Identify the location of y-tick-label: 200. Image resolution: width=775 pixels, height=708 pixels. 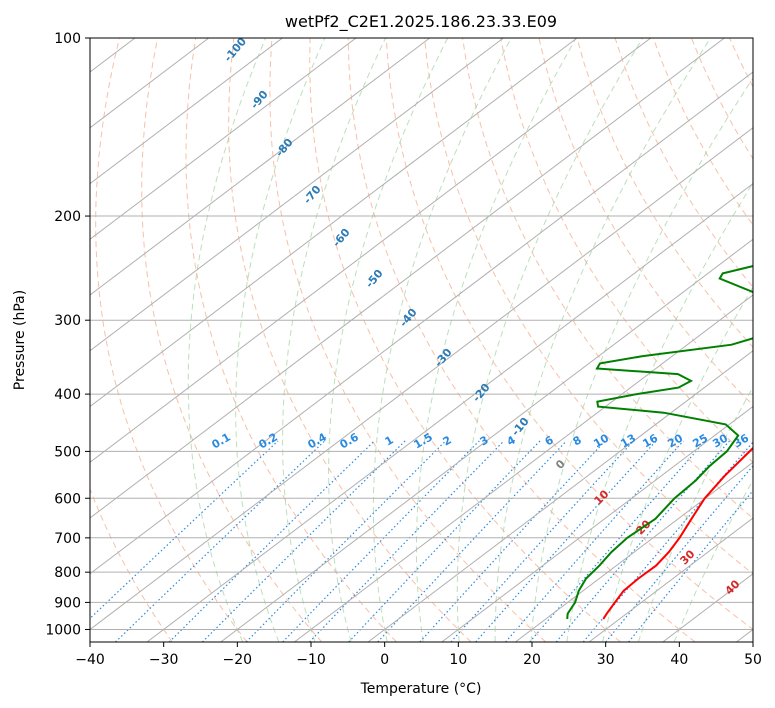
(67, 217).